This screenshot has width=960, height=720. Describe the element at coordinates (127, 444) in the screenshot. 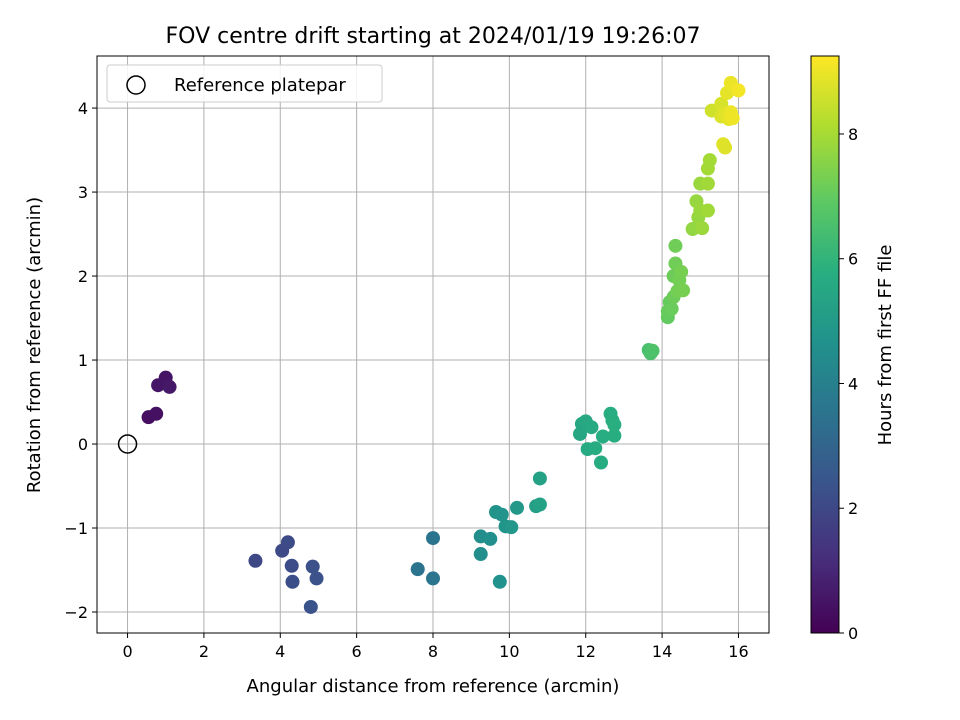

I see `reference-marker` at that location.